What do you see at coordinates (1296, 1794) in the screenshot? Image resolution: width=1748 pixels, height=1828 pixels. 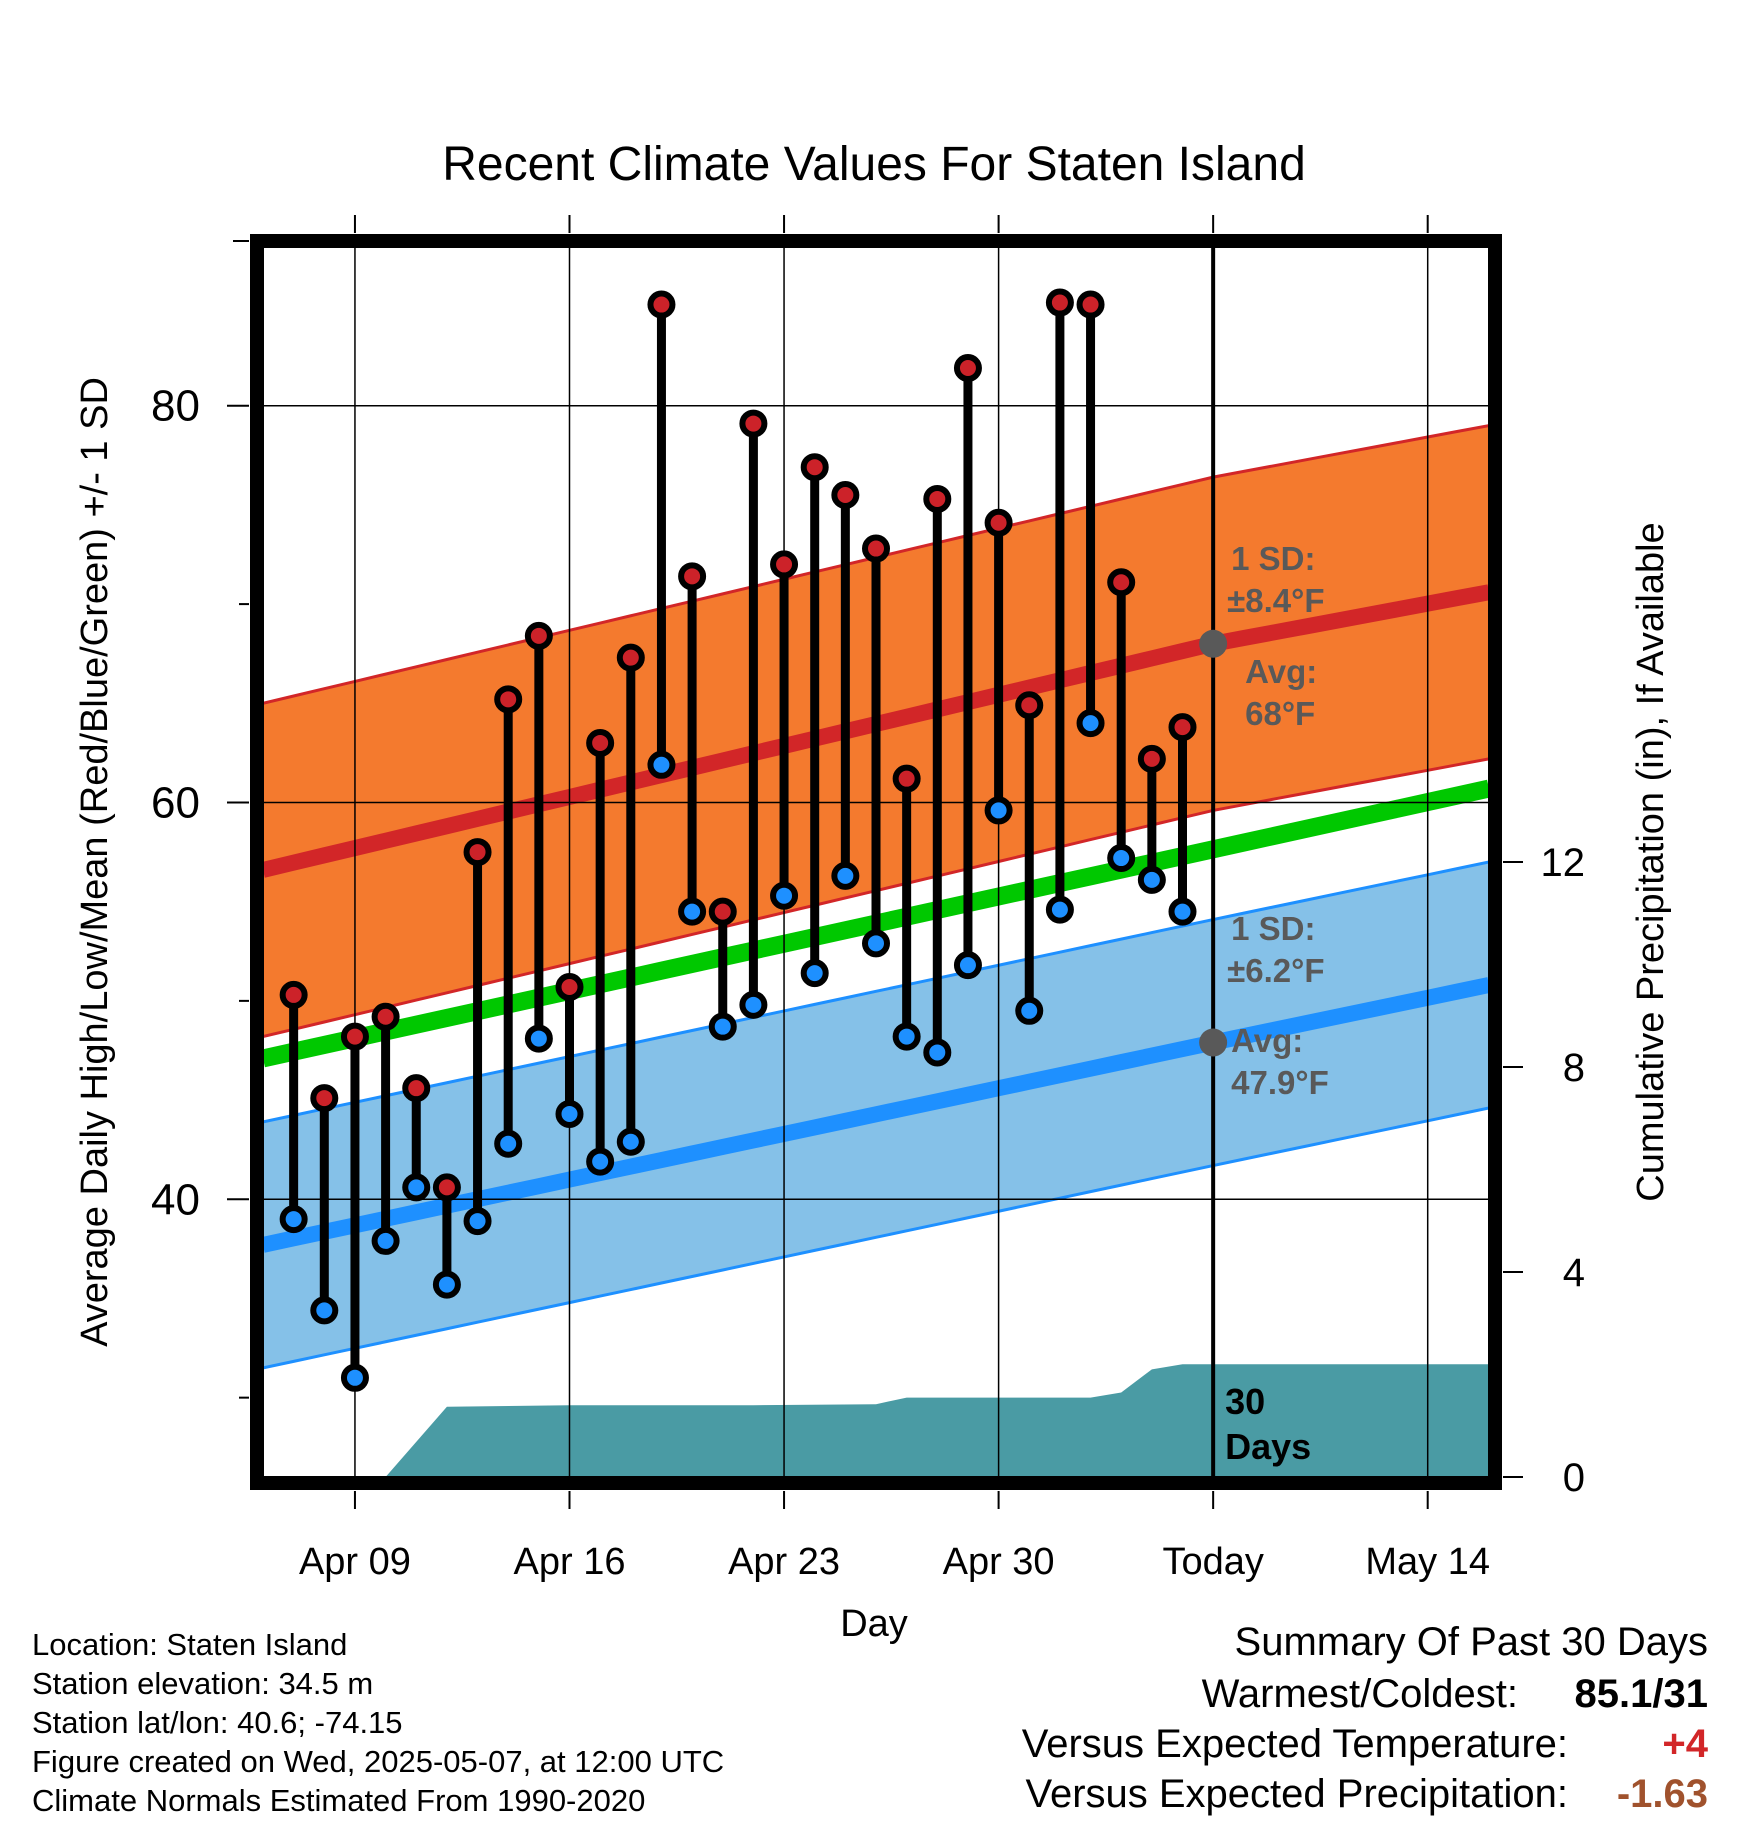 I see `precip-anomaly-label: Versus Expected Precipitation:` at bounding box center [1296, 1794].